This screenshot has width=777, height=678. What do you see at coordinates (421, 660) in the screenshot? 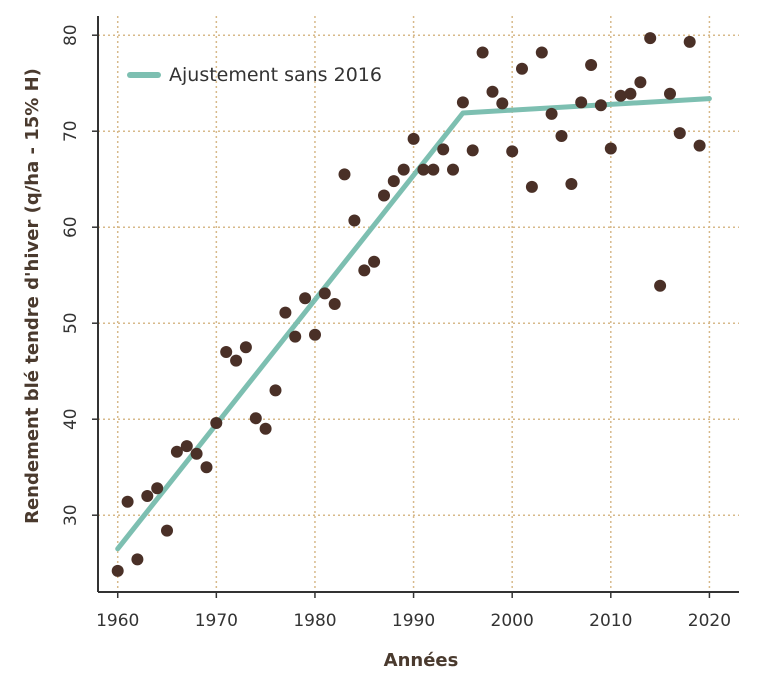
I see `x-axis-title: Années` at bounding box center [421, 660].